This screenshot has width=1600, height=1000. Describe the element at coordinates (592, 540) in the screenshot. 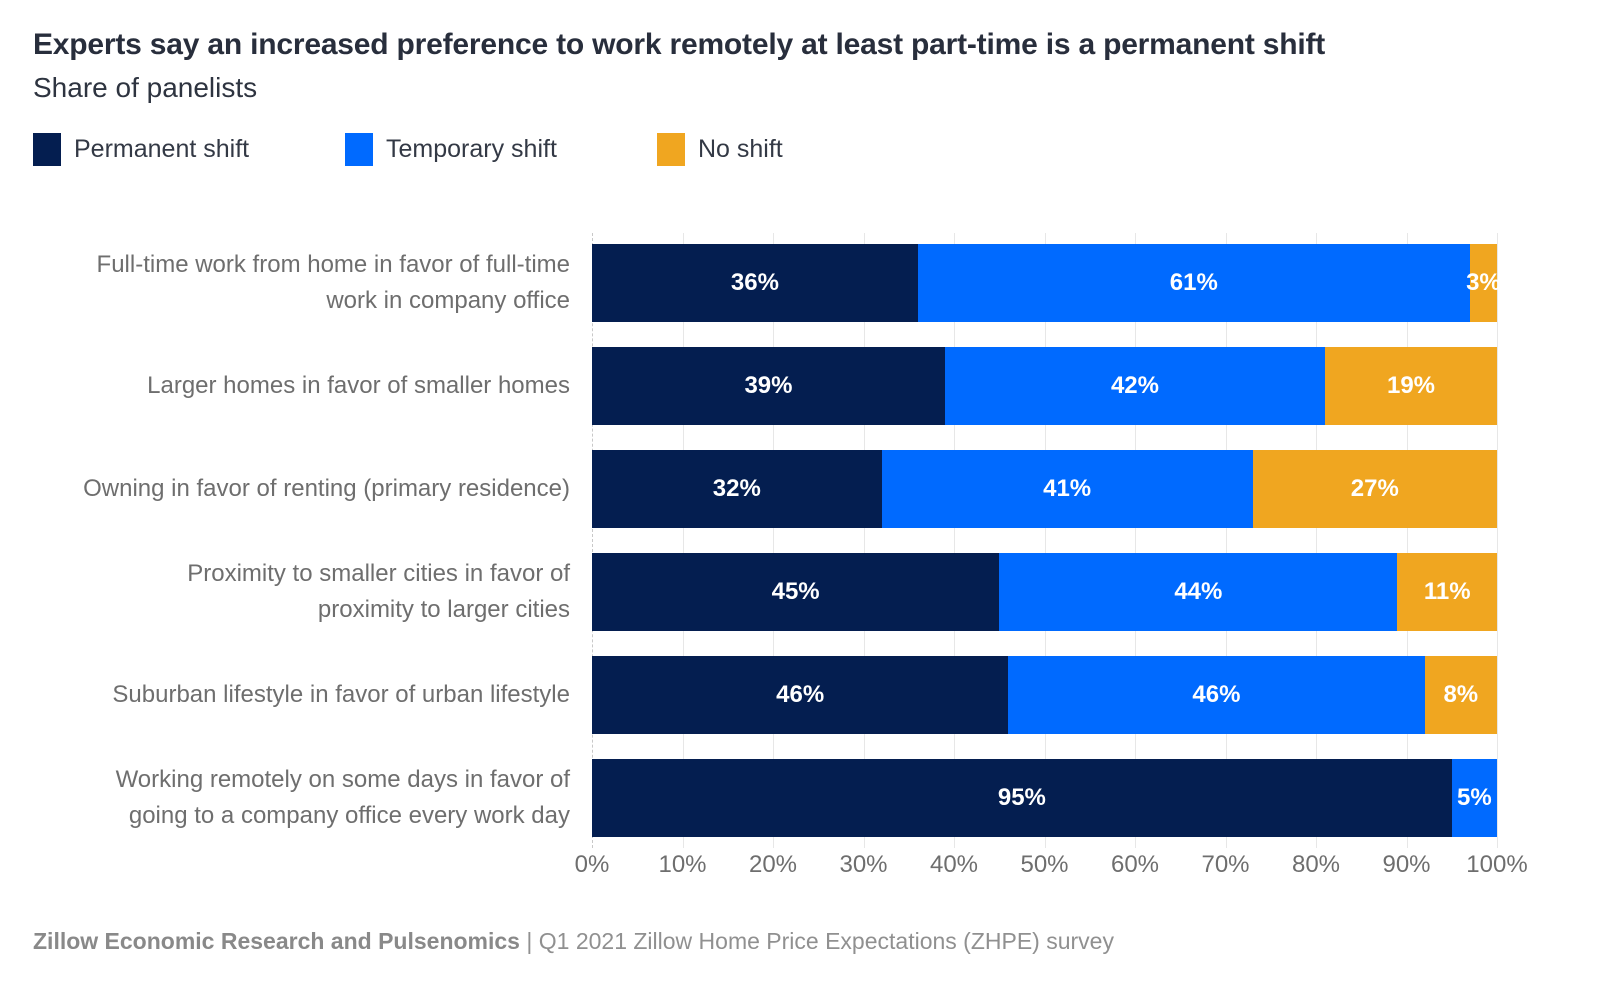

I see `zero-baseline` at that location.